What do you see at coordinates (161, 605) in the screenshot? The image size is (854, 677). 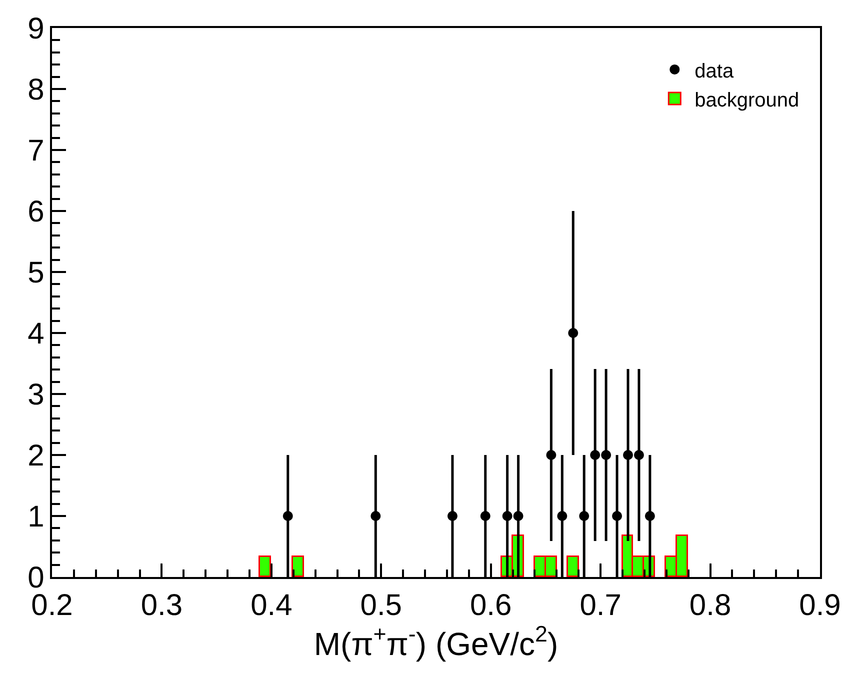 I see `x-tick-label: 0.3` at bounding box center [161, 605].